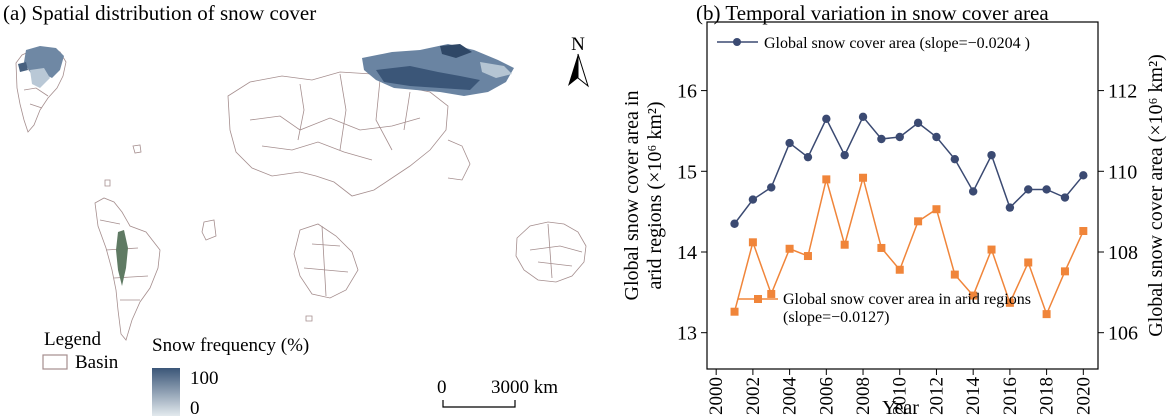 The image size is (1174, 417). What do you see at coordinates (716, 396) in the screenshot?
I see `x-tick-label: 2000` at bounding box center [716, 396].